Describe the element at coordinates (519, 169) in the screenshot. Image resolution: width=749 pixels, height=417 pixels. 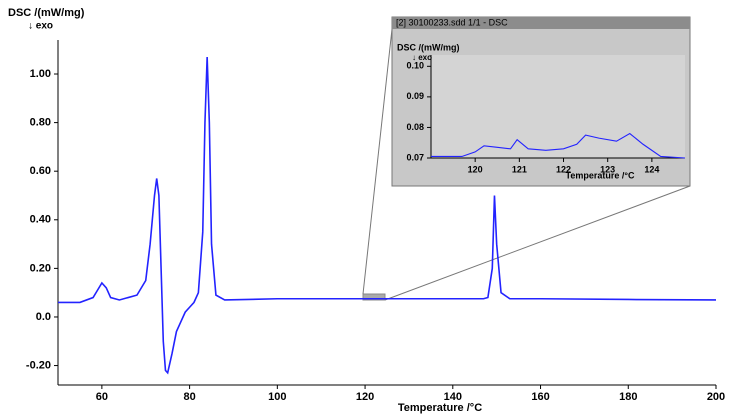
I see `x-tick-label: 121` at that location.